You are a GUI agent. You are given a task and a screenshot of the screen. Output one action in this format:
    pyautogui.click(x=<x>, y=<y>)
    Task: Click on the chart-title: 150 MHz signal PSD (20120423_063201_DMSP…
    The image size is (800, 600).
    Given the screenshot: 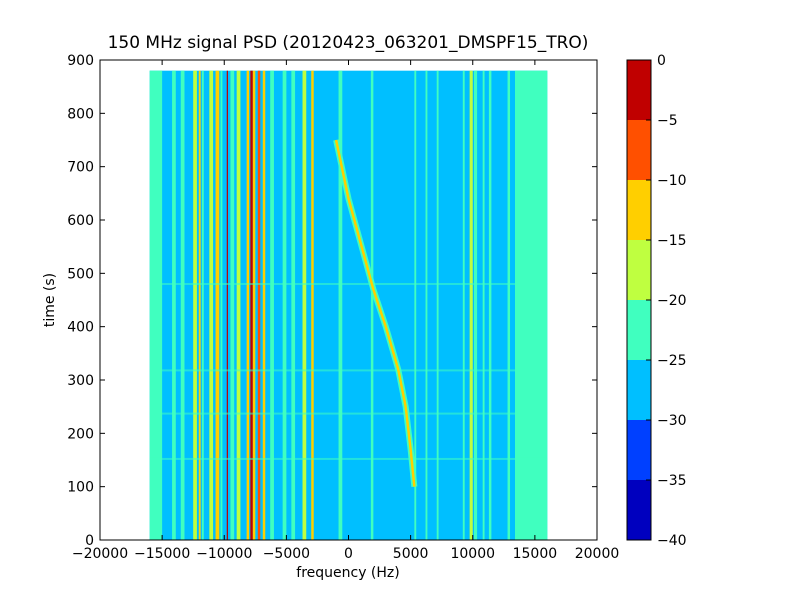 What is the action you would take?
    pyautogui.click(x=348, y=43)
    